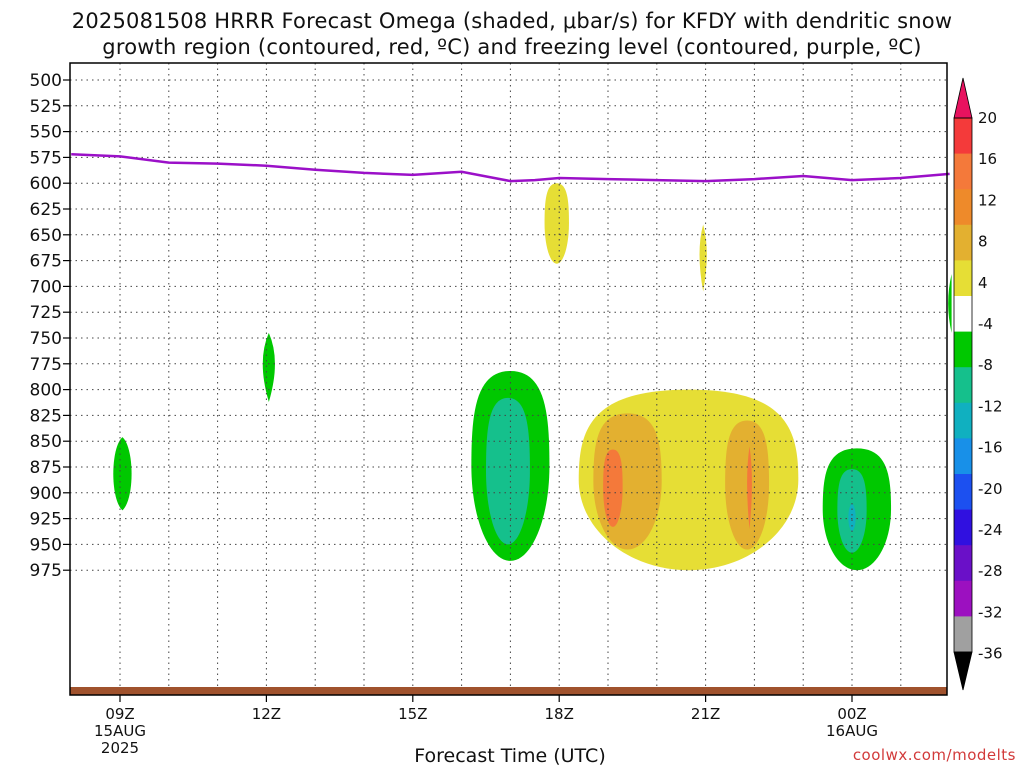 This screenshot has width=1024, height=768. I want to click on x-tick-year-0: 2025, so click(120, 748).